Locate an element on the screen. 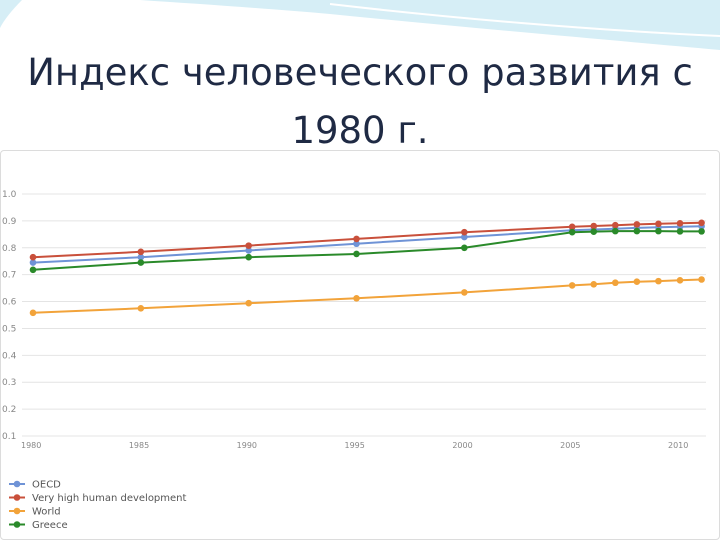 The height and width of the screenshot is (540, 720). header-wave-corner is located at coordinates (11, 14).